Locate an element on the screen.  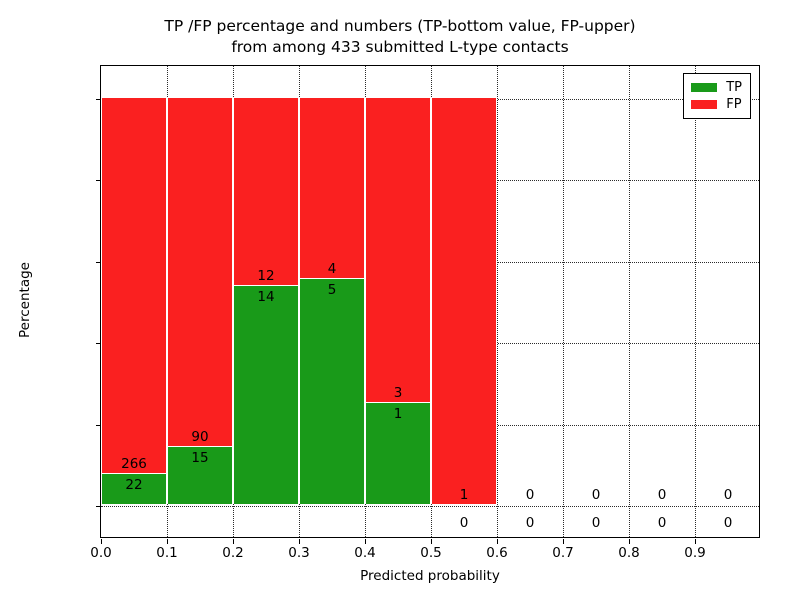
x-tick-label: 0.2 is located at coordinates (233, 553).